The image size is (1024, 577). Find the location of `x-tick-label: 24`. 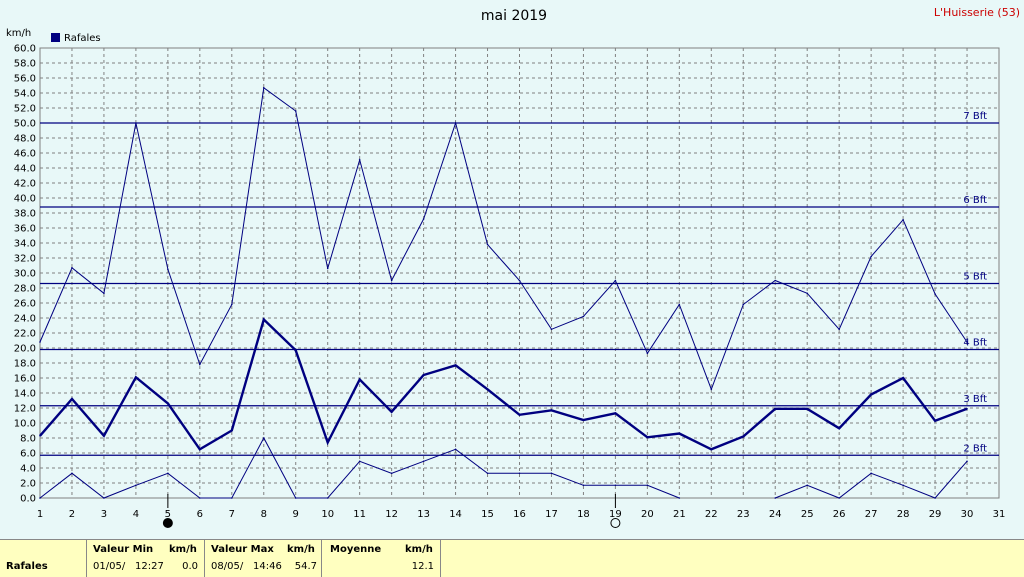

x-tick-label: 24 is located at coordinates (775, 514).